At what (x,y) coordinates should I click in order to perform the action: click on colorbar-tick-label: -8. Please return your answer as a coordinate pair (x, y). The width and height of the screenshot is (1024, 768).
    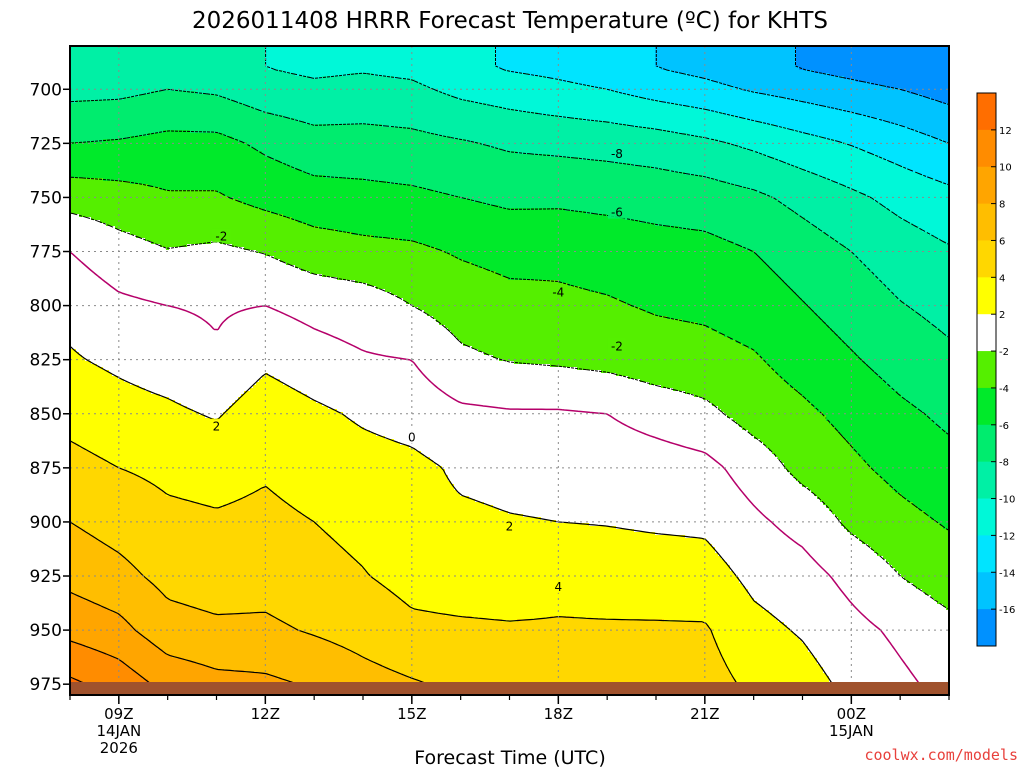
    Looking at the image, I should click on (1004, 463).